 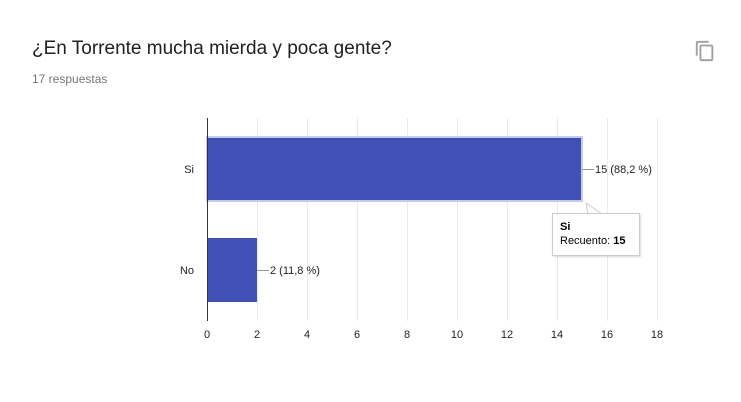 What do you see at coordinates (187, 271) in the screenshot?
I see `category-label: No` at bounding box center [187, 271].